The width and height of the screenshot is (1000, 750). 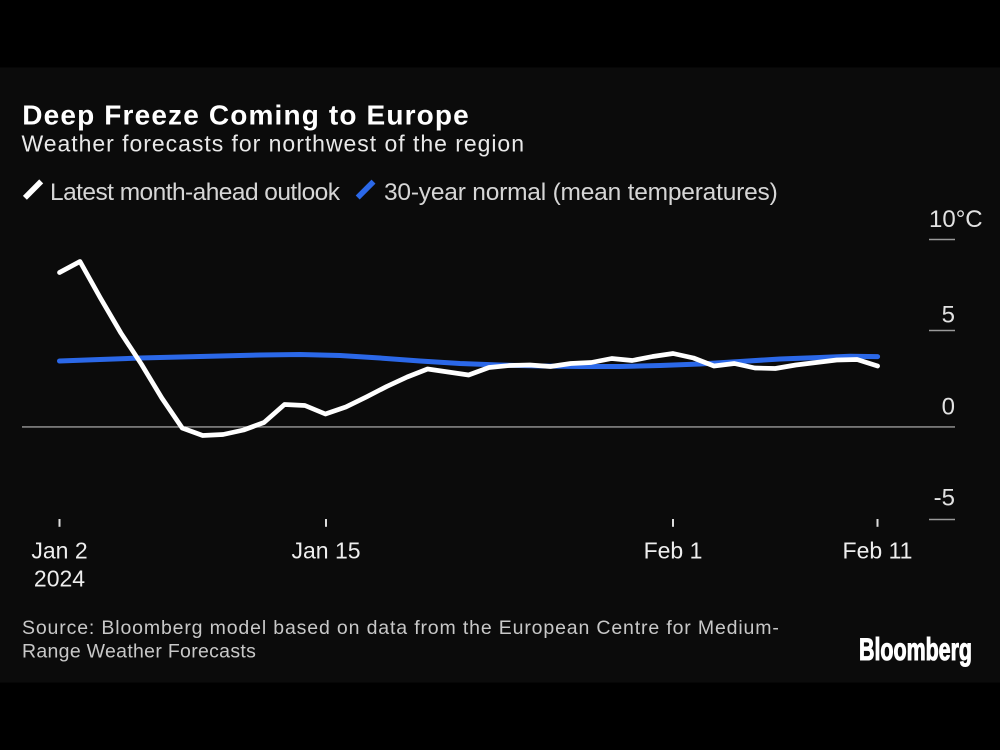 What do you see at coordinates (915, 649) in the screenshot?
I see `svg-text: Bloomberg` at bounding box center [915, 649].